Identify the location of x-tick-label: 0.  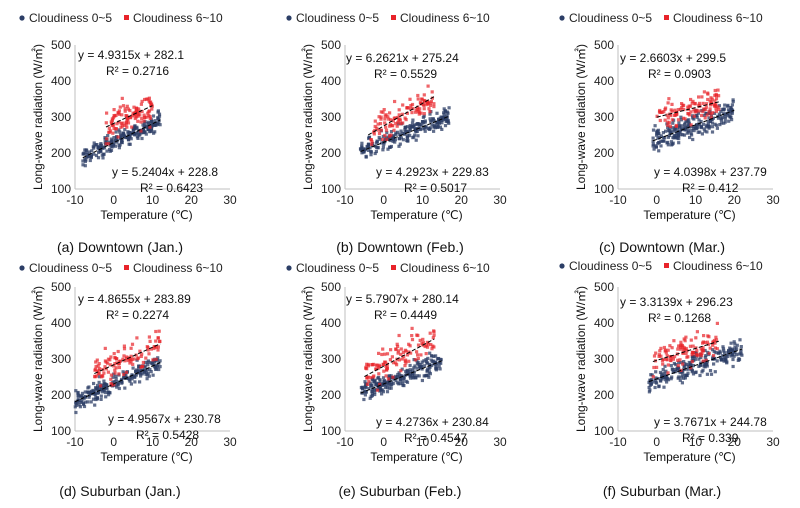
(383, 442).